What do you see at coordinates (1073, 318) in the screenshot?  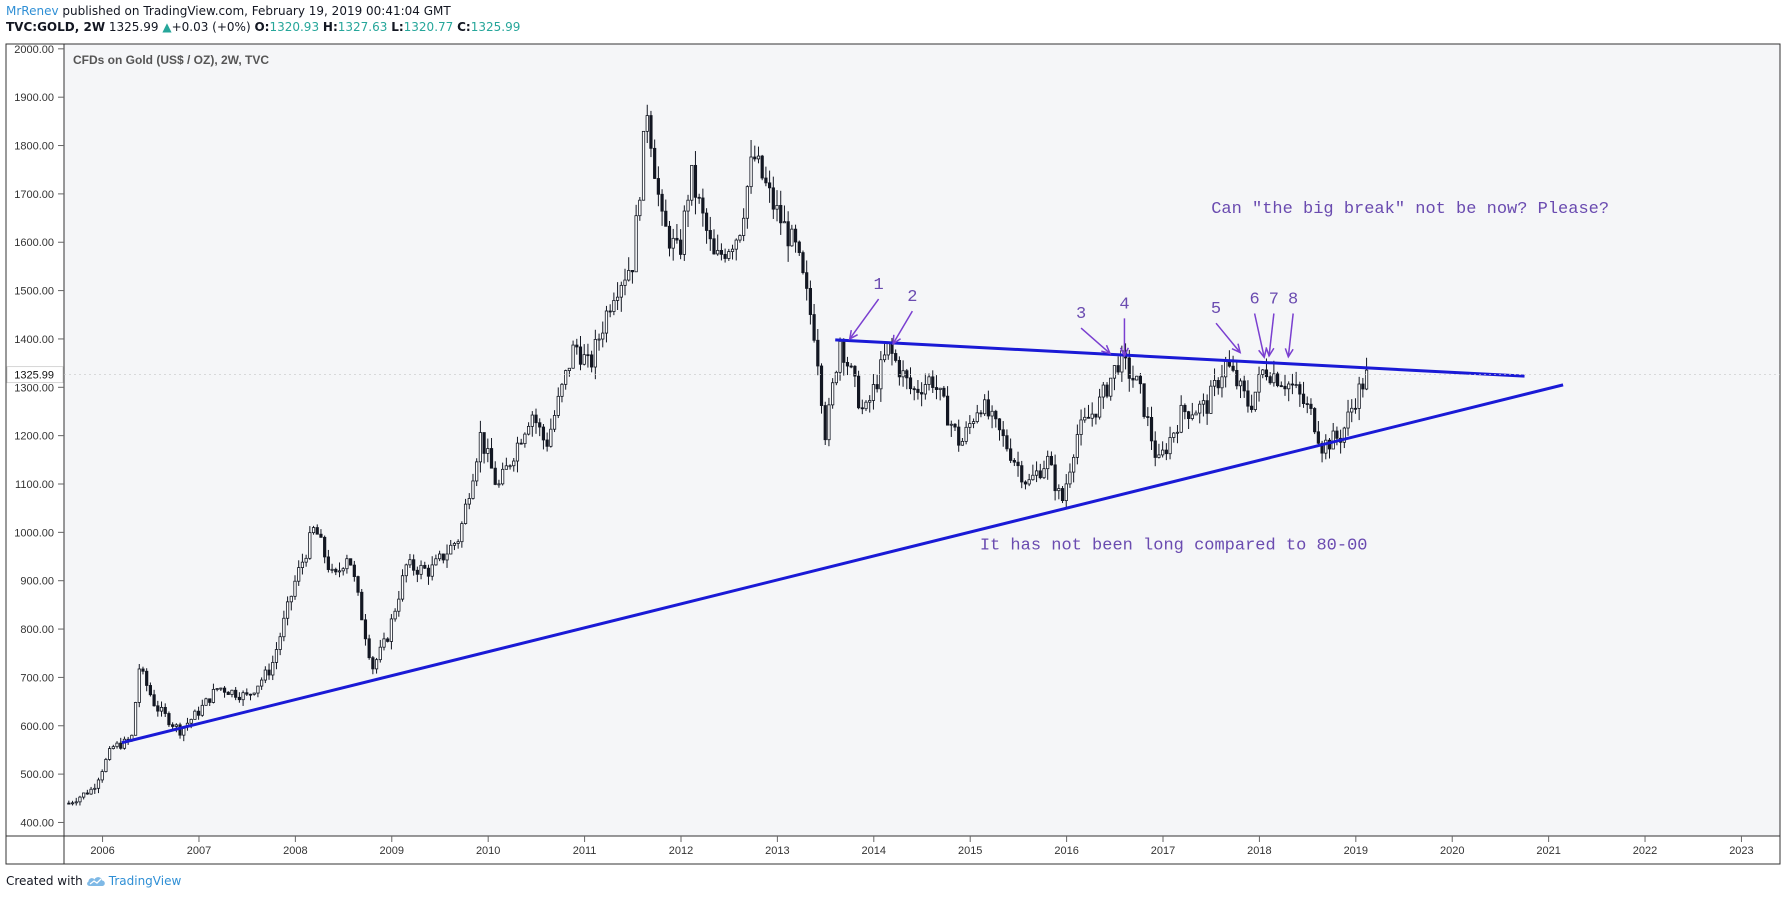 I see `arrows-layer: 1 2 3 4 5 6 7 8` at bounding box center [1073, 318].